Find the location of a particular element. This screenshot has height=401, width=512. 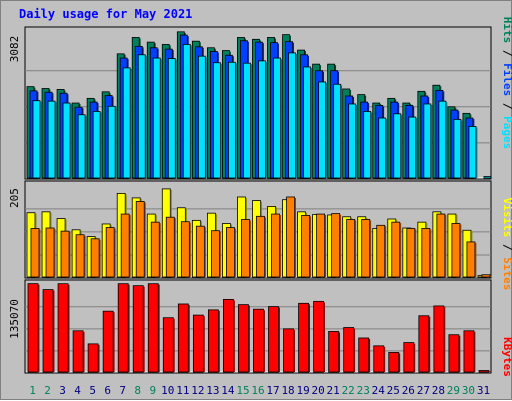

x-tick-label-day-4: 4 is located at coordinates (77, 390).